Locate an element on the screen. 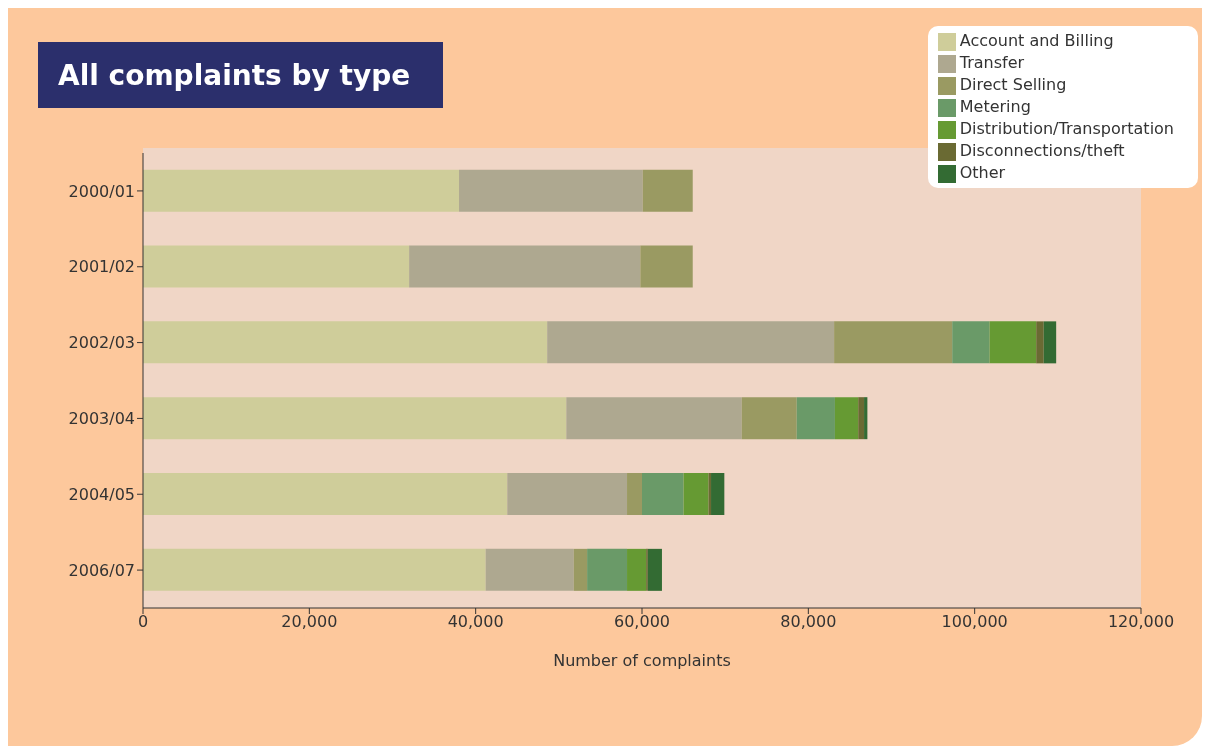  y-tick-label: 2001/02 is located at coordinates (101, 267).